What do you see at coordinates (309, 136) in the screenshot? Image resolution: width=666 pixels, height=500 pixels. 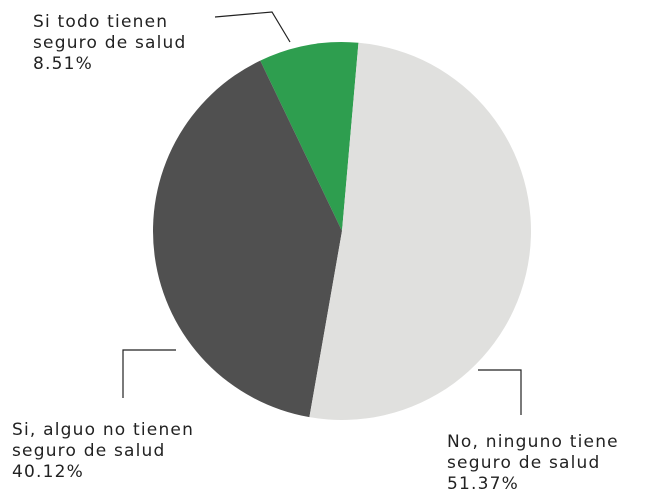 I see `pie-slice` at bounding box center [309, 136].